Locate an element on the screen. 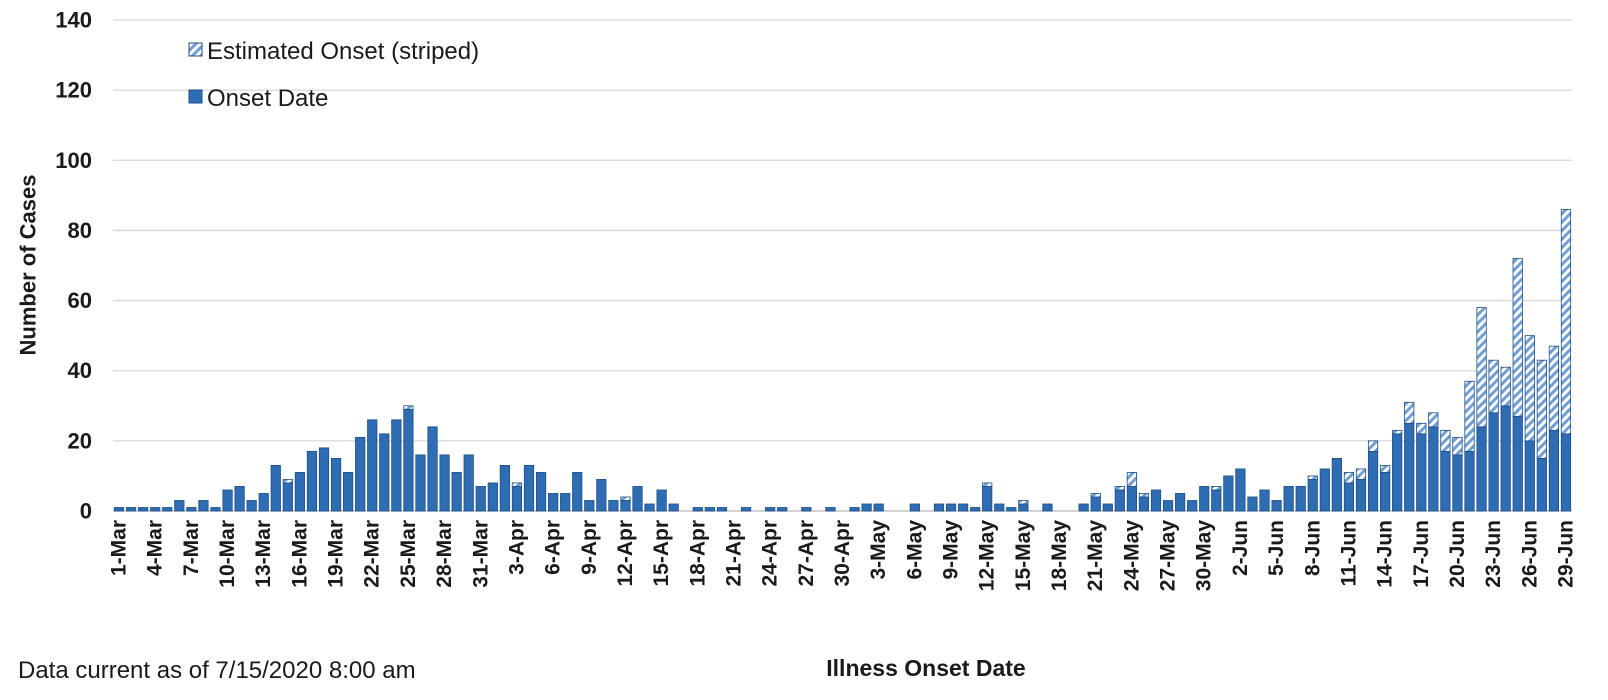 Image resolution: width=1608 pixels, height=700 pixels. bar-onset-22-Apr is located at coordinates (746, 509).